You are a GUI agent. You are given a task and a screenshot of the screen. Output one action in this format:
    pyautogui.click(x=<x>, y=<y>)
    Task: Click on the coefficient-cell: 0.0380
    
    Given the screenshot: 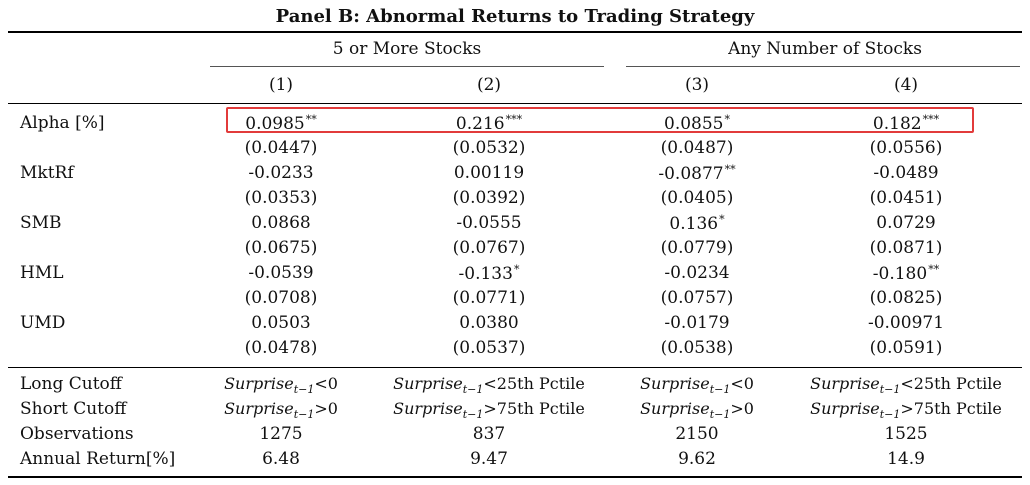 What is the action you would take?
    pyautogui.click(x=489, y=323)
    